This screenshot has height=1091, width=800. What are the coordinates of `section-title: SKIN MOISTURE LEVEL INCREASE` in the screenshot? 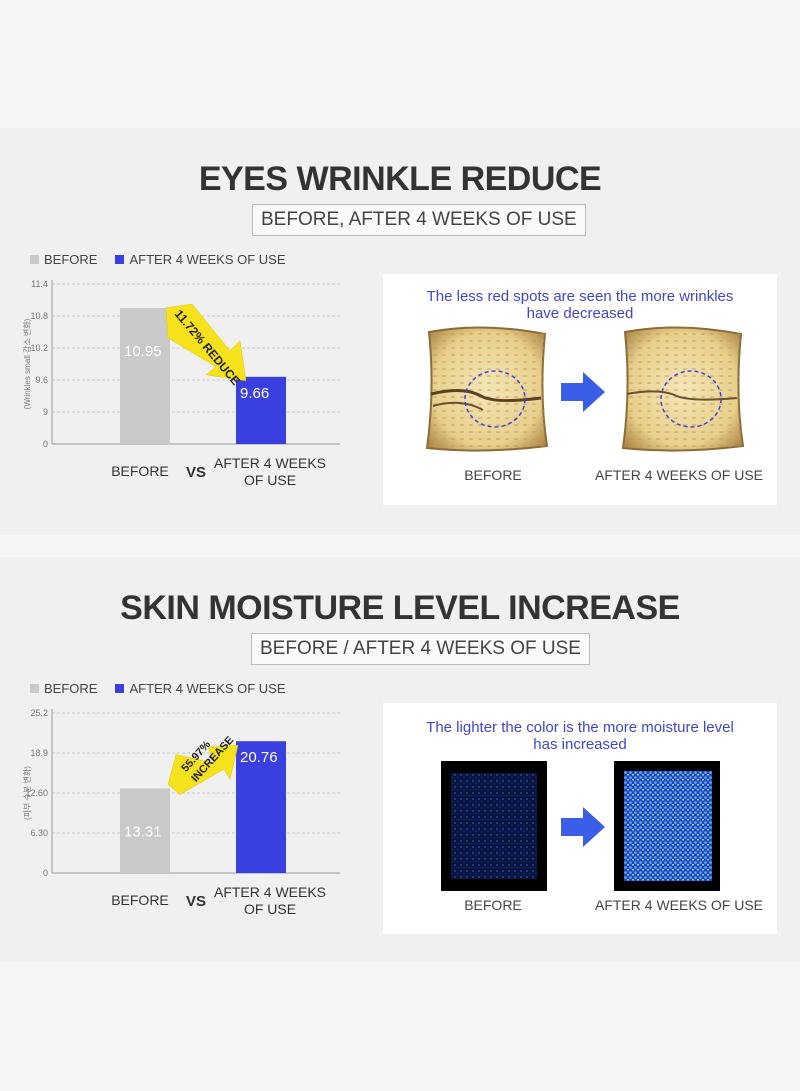 It's located at (400, 608).